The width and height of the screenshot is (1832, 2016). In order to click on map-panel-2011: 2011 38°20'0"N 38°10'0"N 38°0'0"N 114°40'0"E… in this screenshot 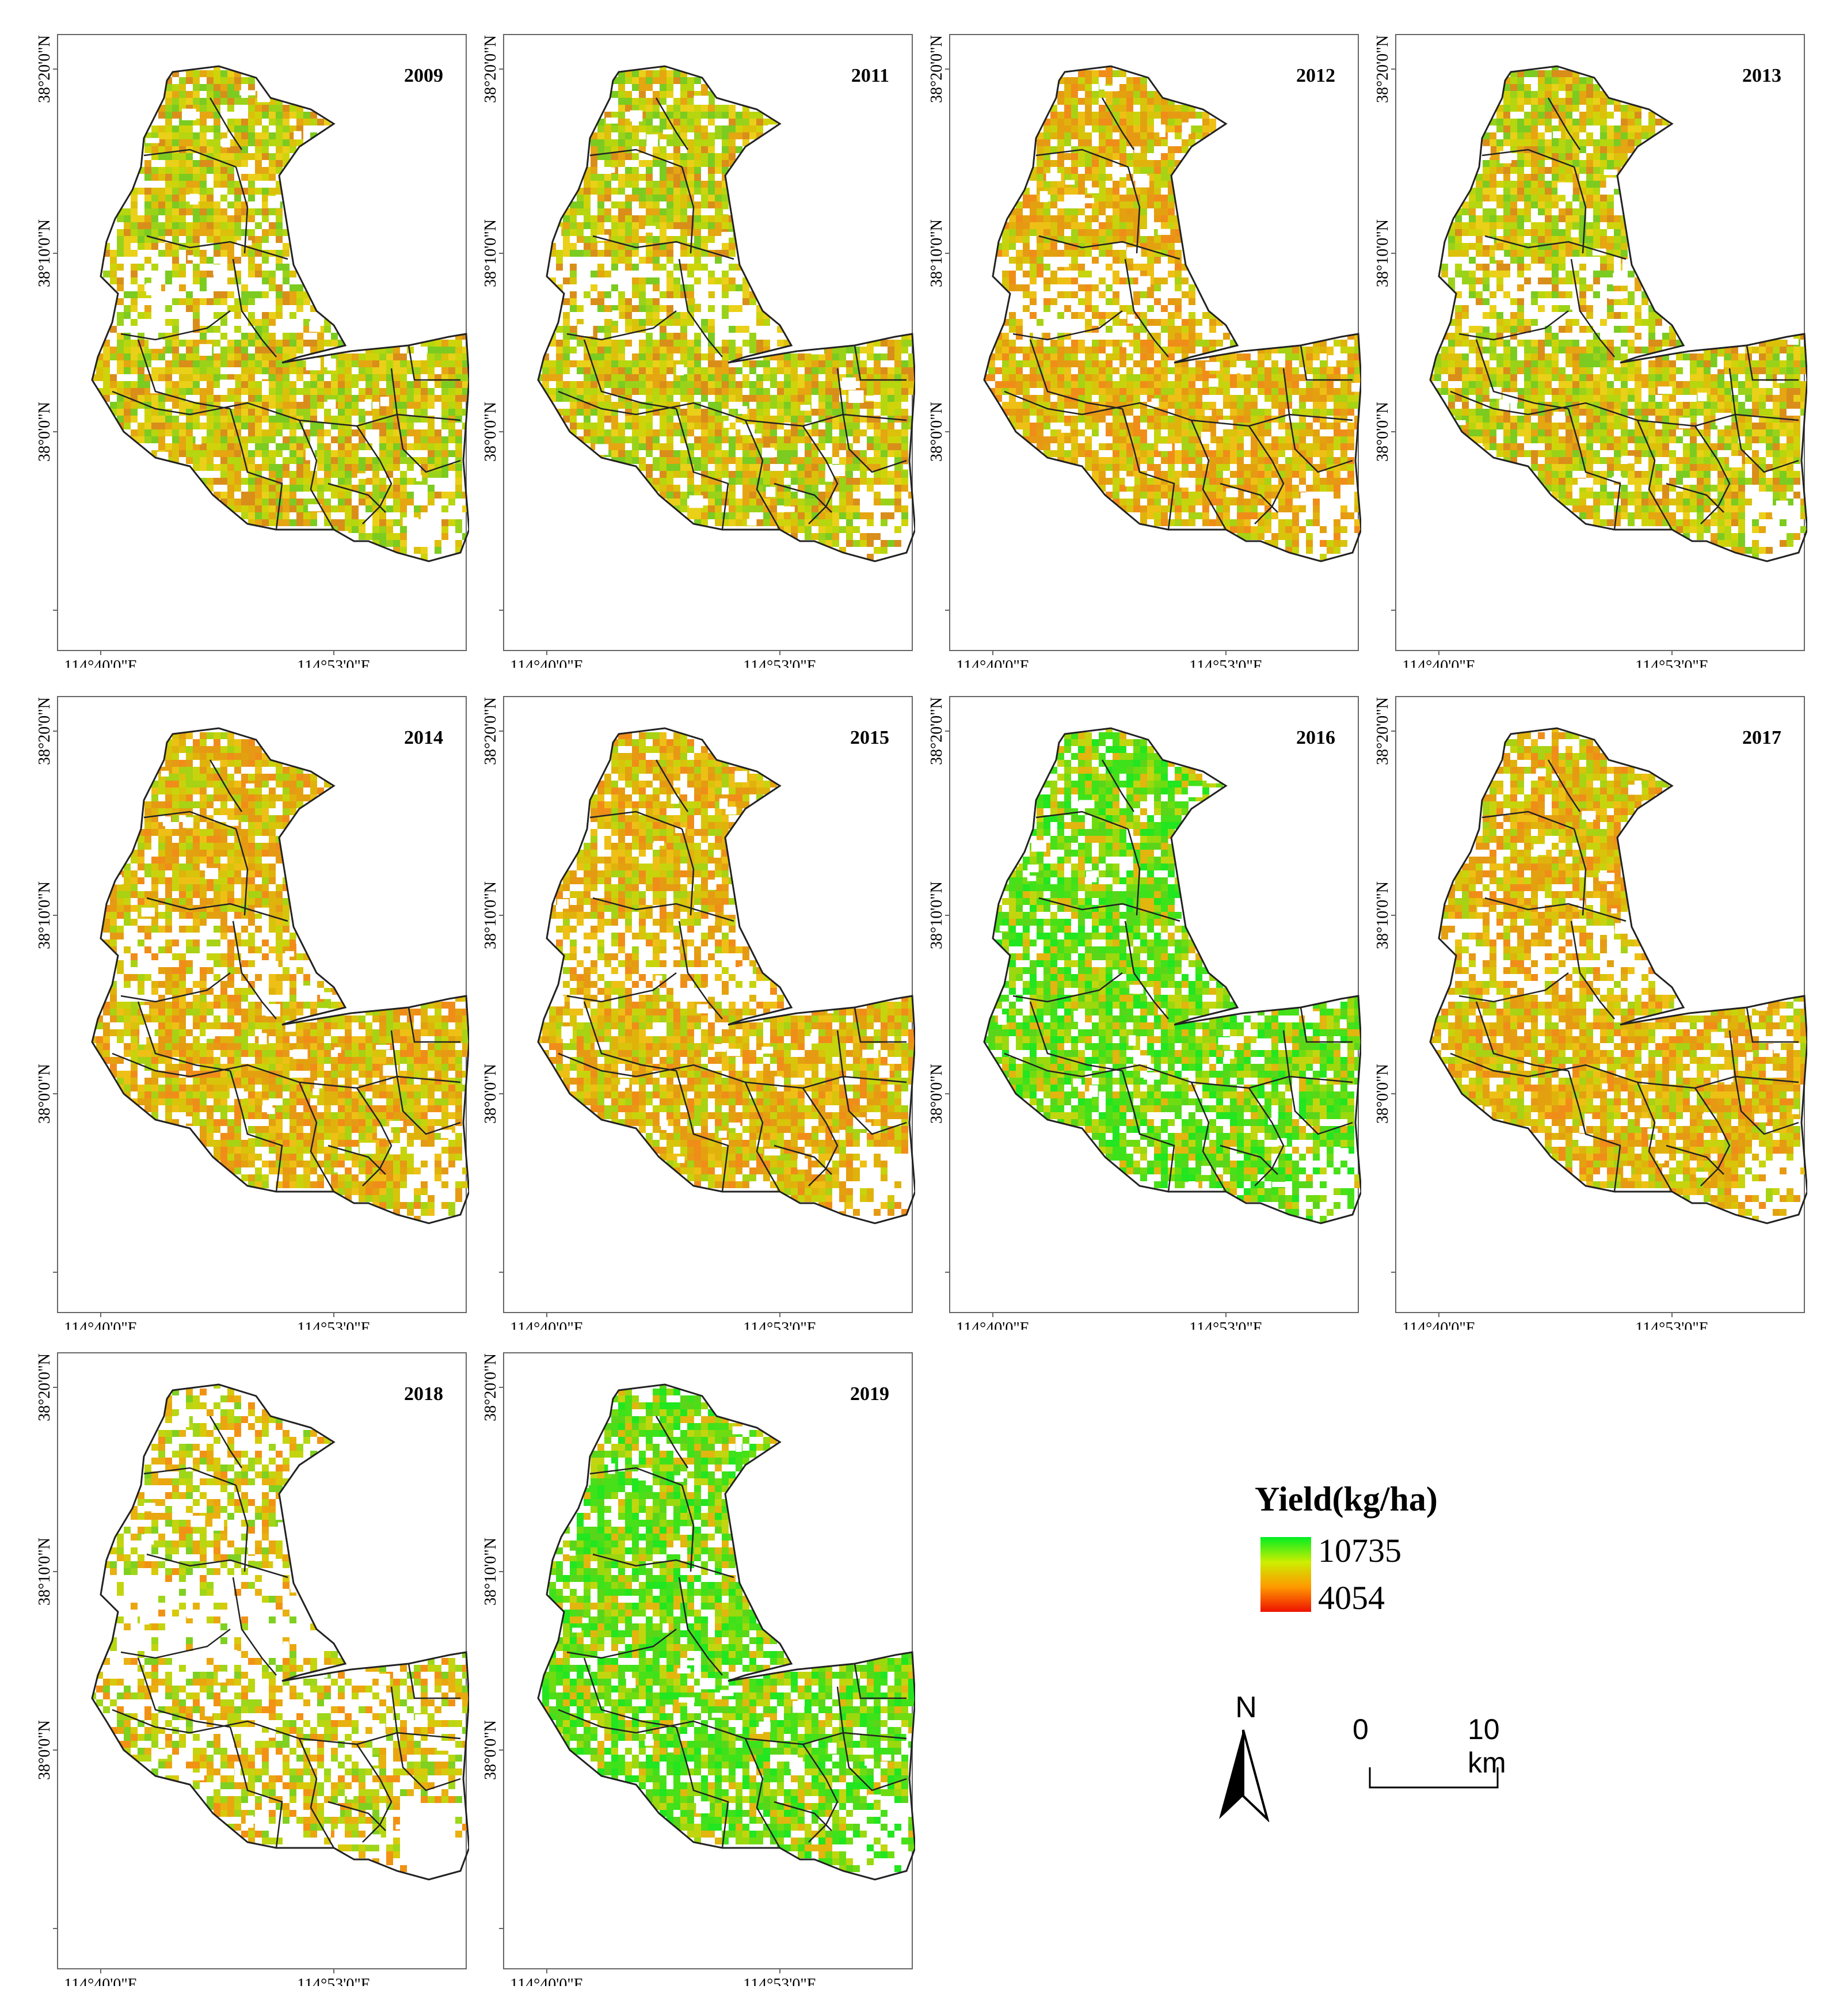, I will do `click(695, 343)`.